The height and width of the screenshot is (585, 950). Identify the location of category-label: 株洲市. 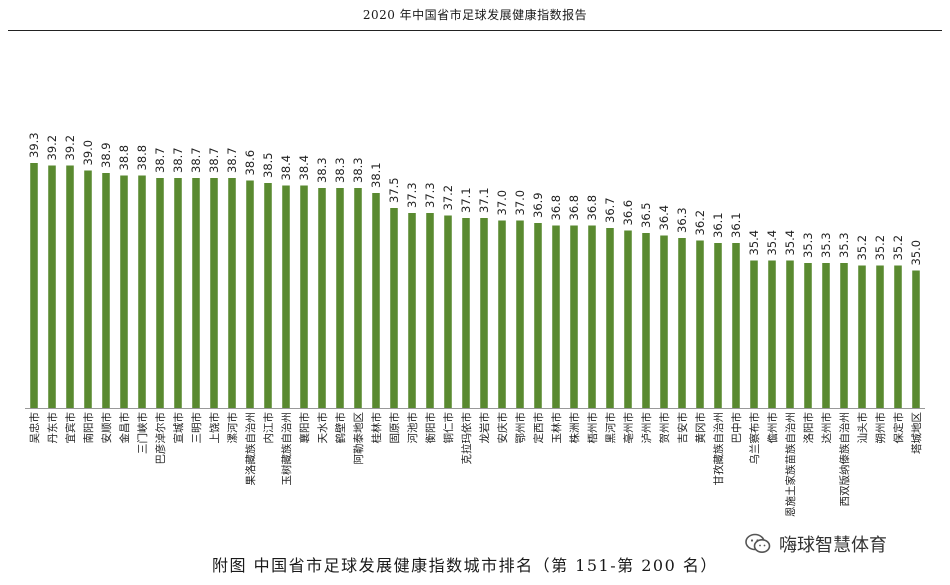
(574, 428).